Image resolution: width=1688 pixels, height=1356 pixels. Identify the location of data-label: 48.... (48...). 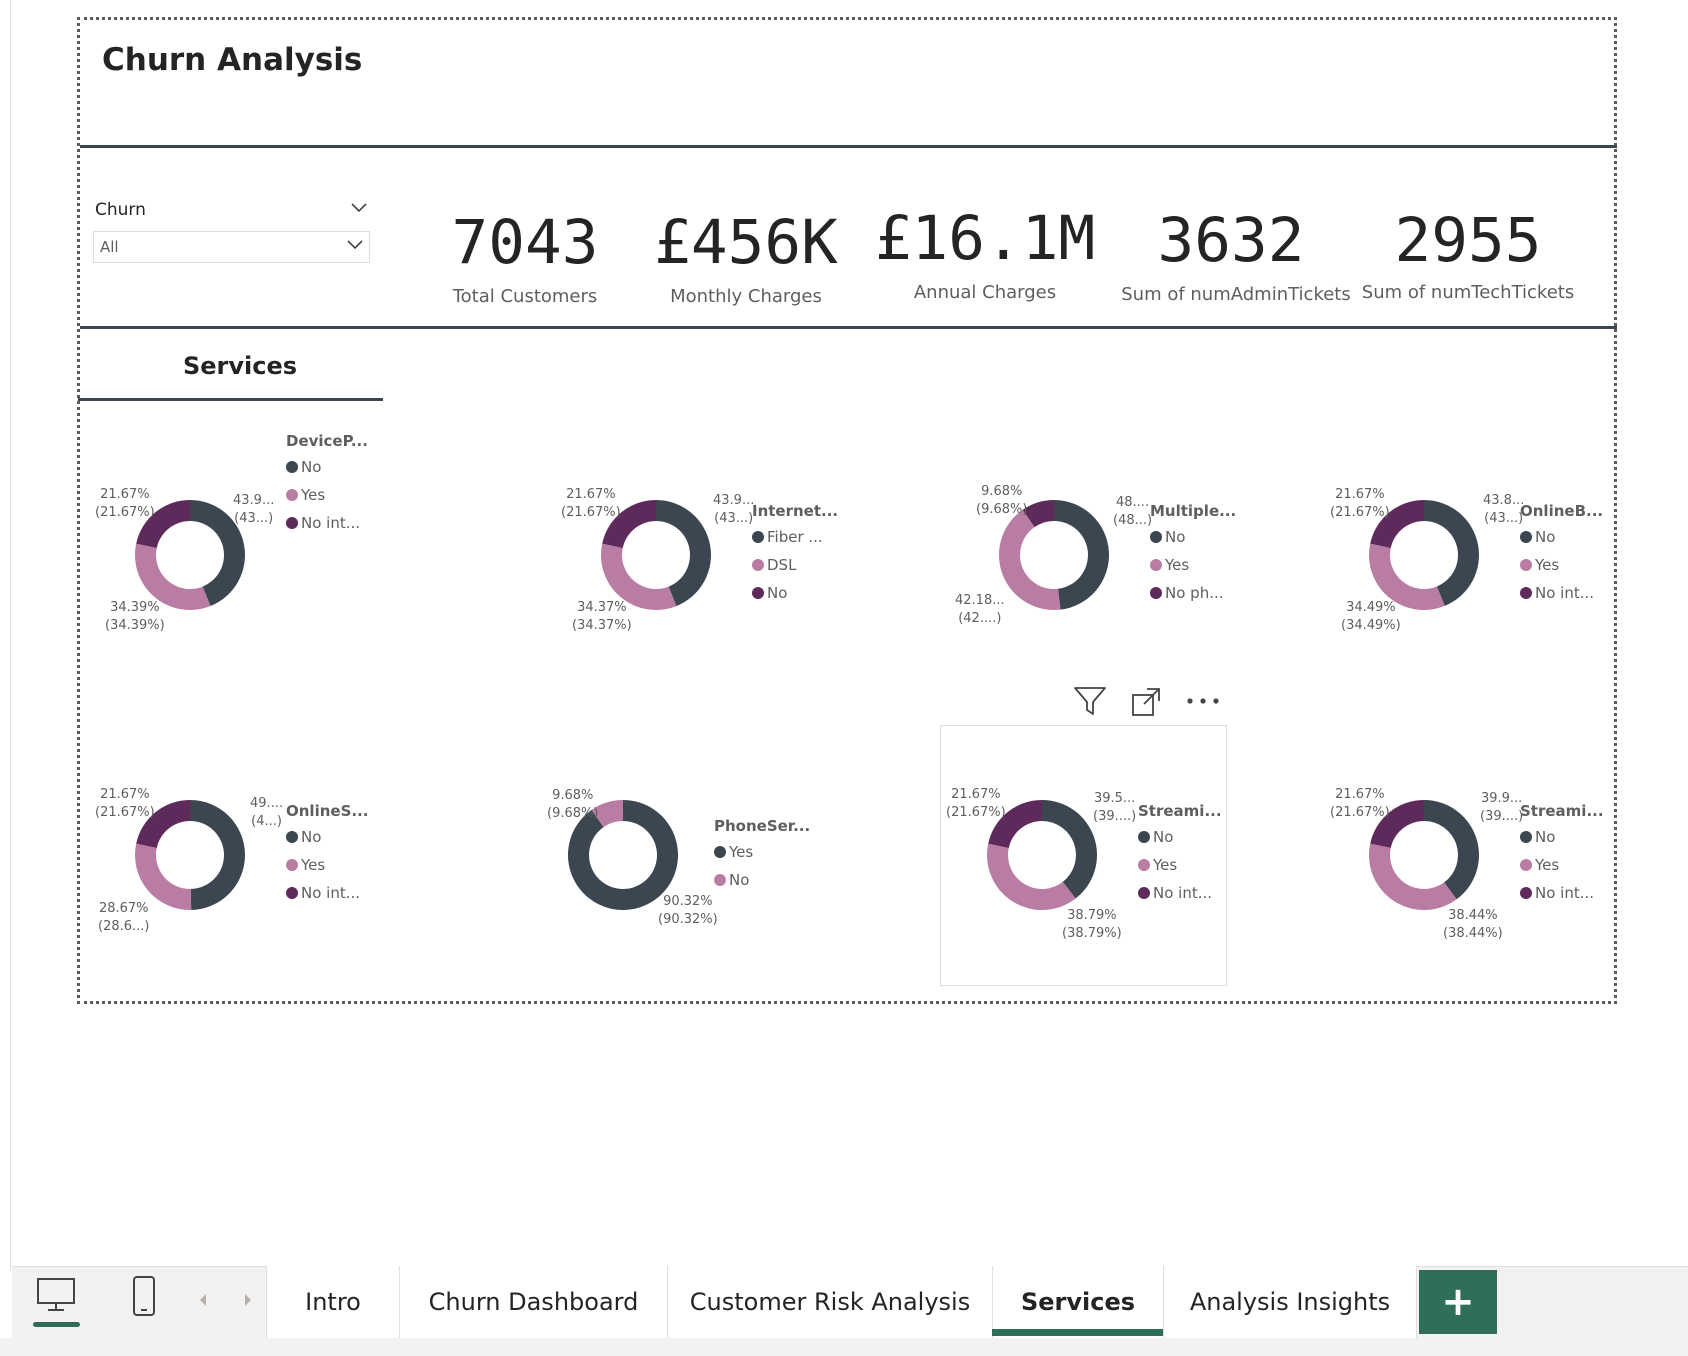
(1132, 512).